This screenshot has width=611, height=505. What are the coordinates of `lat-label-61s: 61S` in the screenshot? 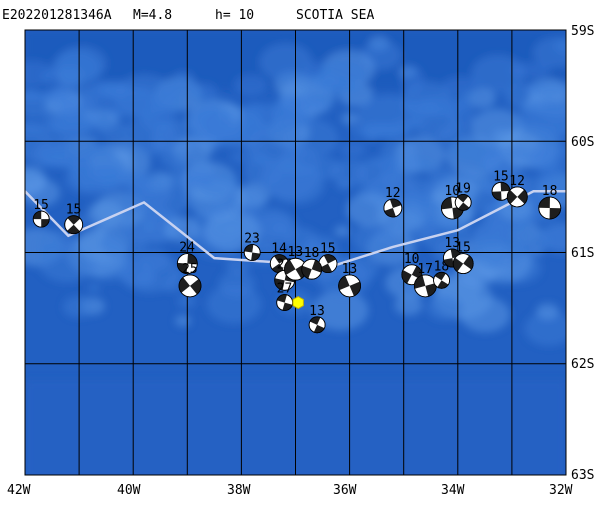 It's located at (582, 253).